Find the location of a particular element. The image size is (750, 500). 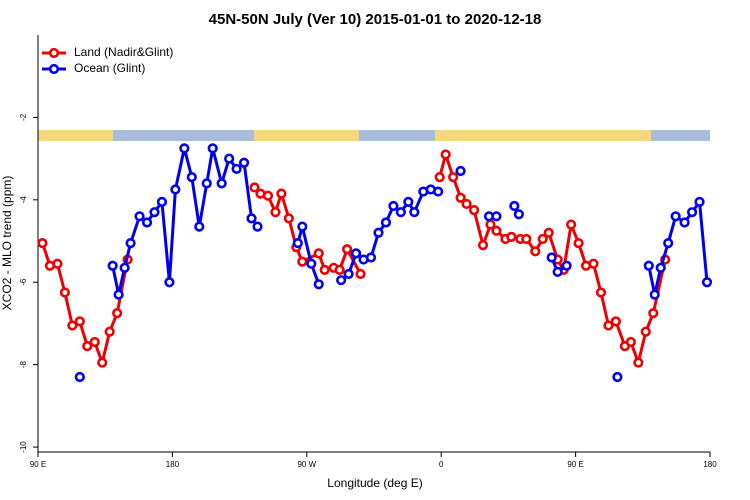

land-mask-strip is located at coordinates (374, 135).